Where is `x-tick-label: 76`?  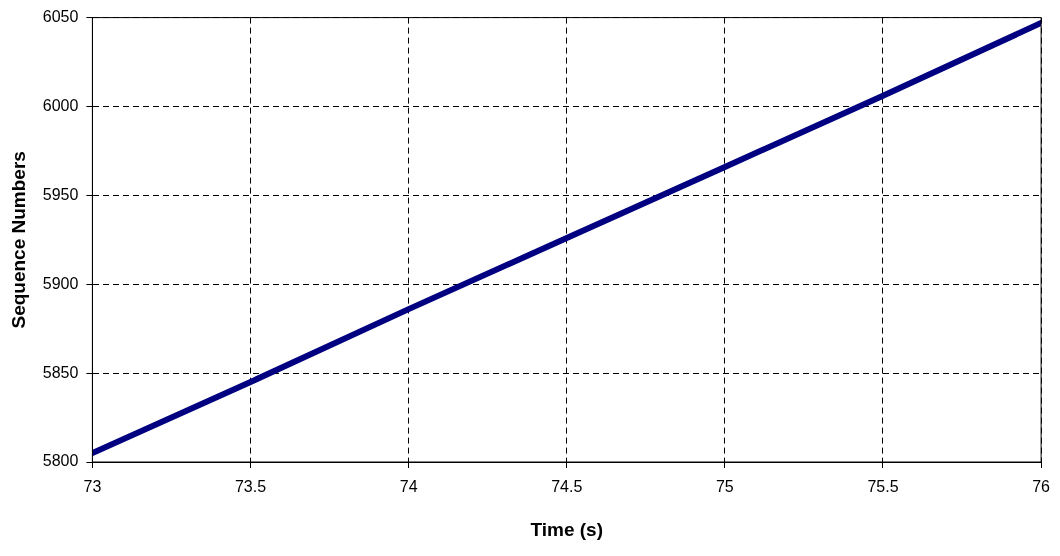
x-tick-label: 76 is located at coordinates (1041, 487).